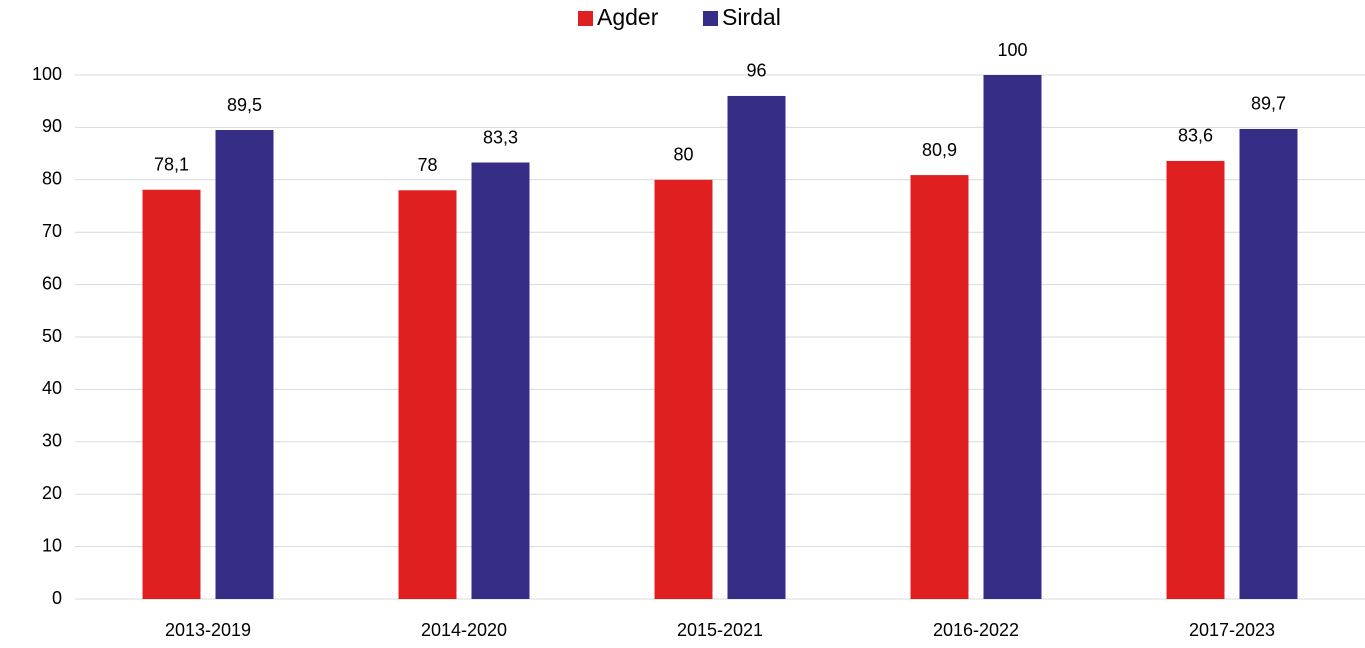 The width and height of the screenshot is (1365, 648). What do you see at coordinates (52, 126) in the screenshot?
I see `y-tick-label: 90` at bounding box center [52, 126].